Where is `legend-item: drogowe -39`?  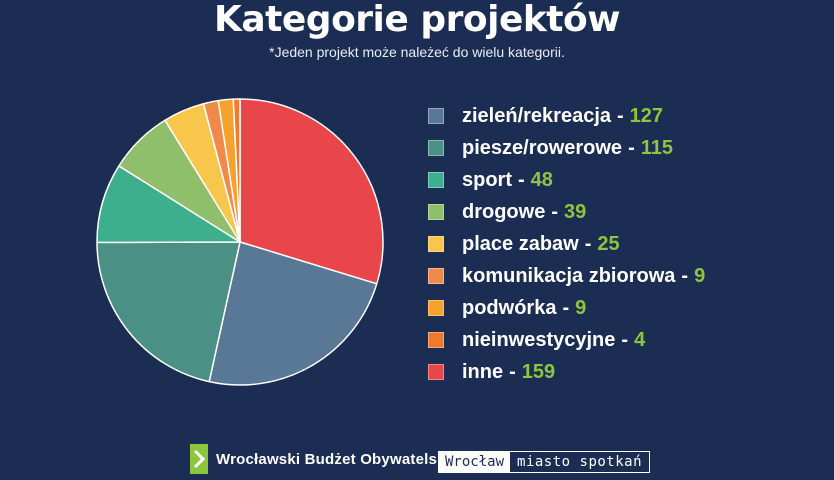
legend-item: drogowe -39 is located at coordinates (566, 212).